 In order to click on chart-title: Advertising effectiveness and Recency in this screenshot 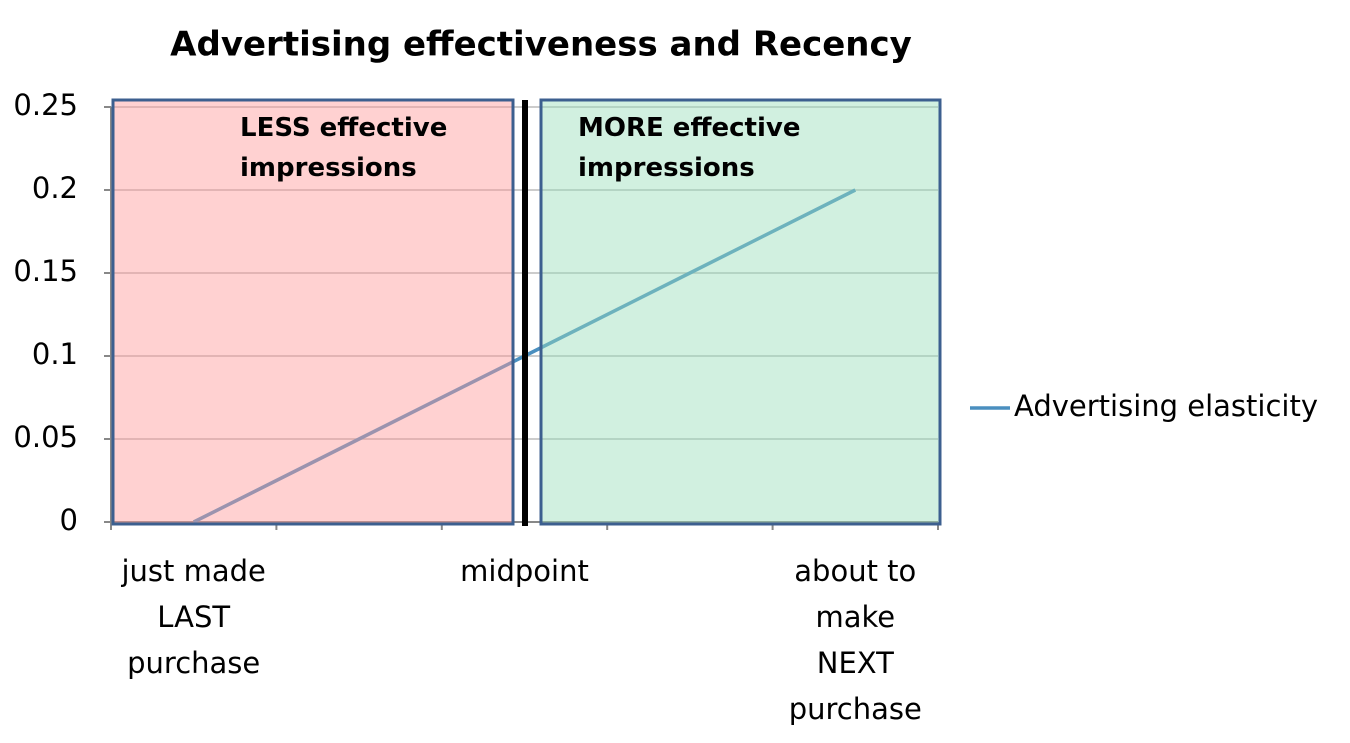, I will do `click(541, 45)`.